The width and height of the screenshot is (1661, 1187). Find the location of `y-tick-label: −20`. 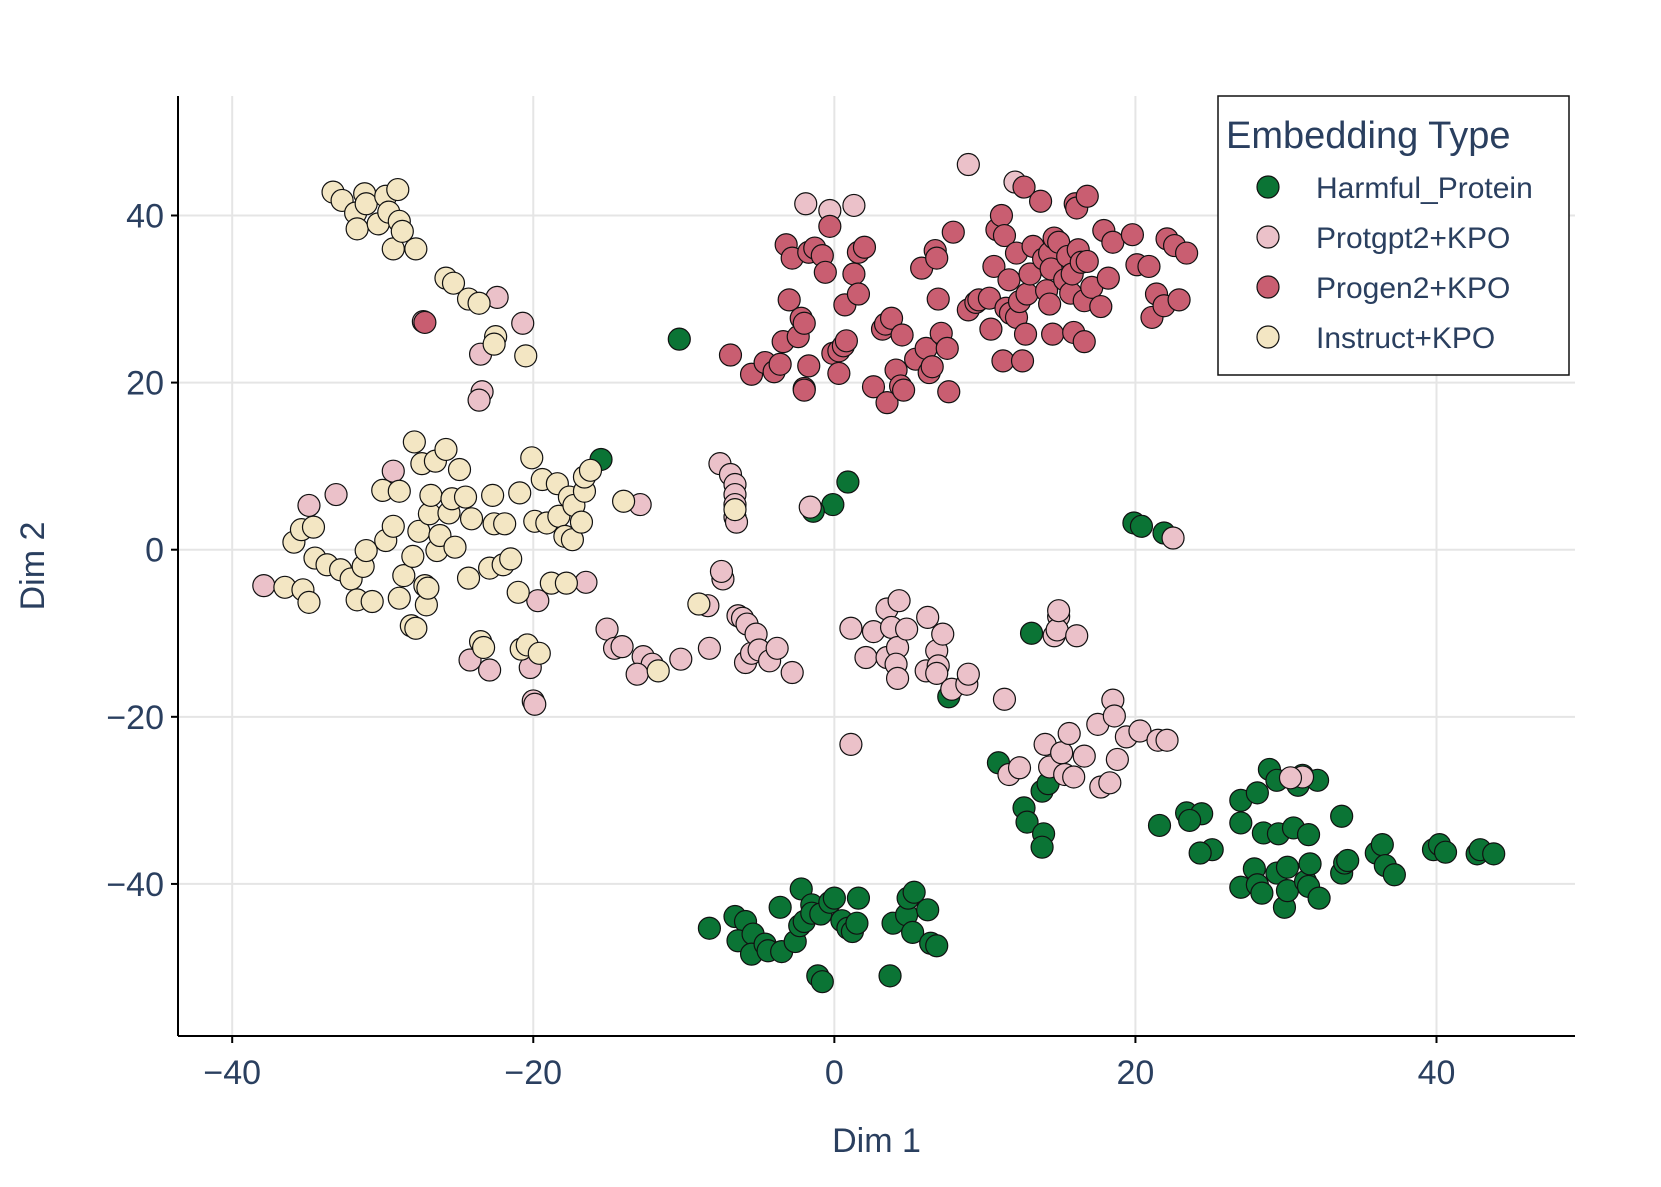

y-tick-label: −20 is located at coordinates (135, 718).